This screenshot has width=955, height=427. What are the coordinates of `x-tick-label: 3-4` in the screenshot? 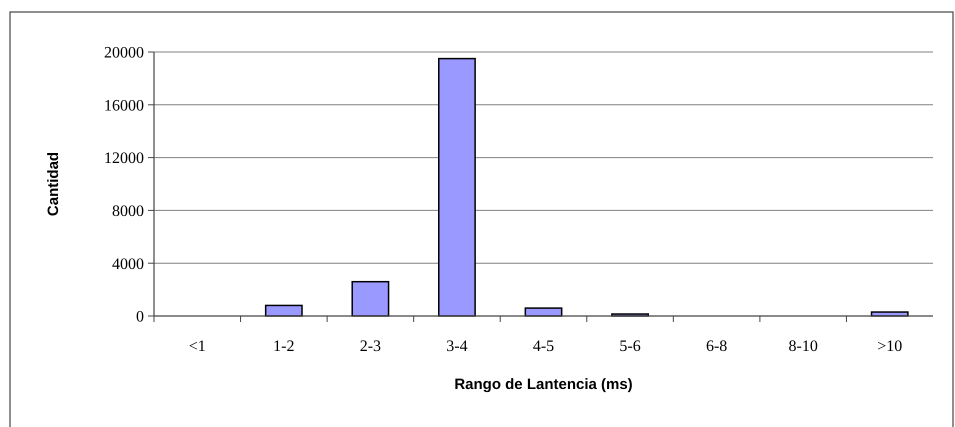 It's located at (457, 346).